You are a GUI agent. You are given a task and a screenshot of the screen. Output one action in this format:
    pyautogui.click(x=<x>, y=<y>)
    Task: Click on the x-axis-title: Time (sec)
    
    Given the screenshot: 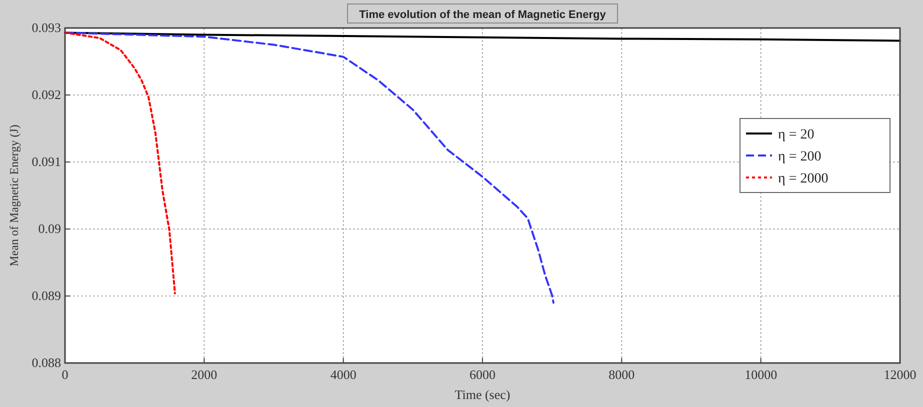 What is the action you would take?
    pyautogui.click(x=482, y=394)
    